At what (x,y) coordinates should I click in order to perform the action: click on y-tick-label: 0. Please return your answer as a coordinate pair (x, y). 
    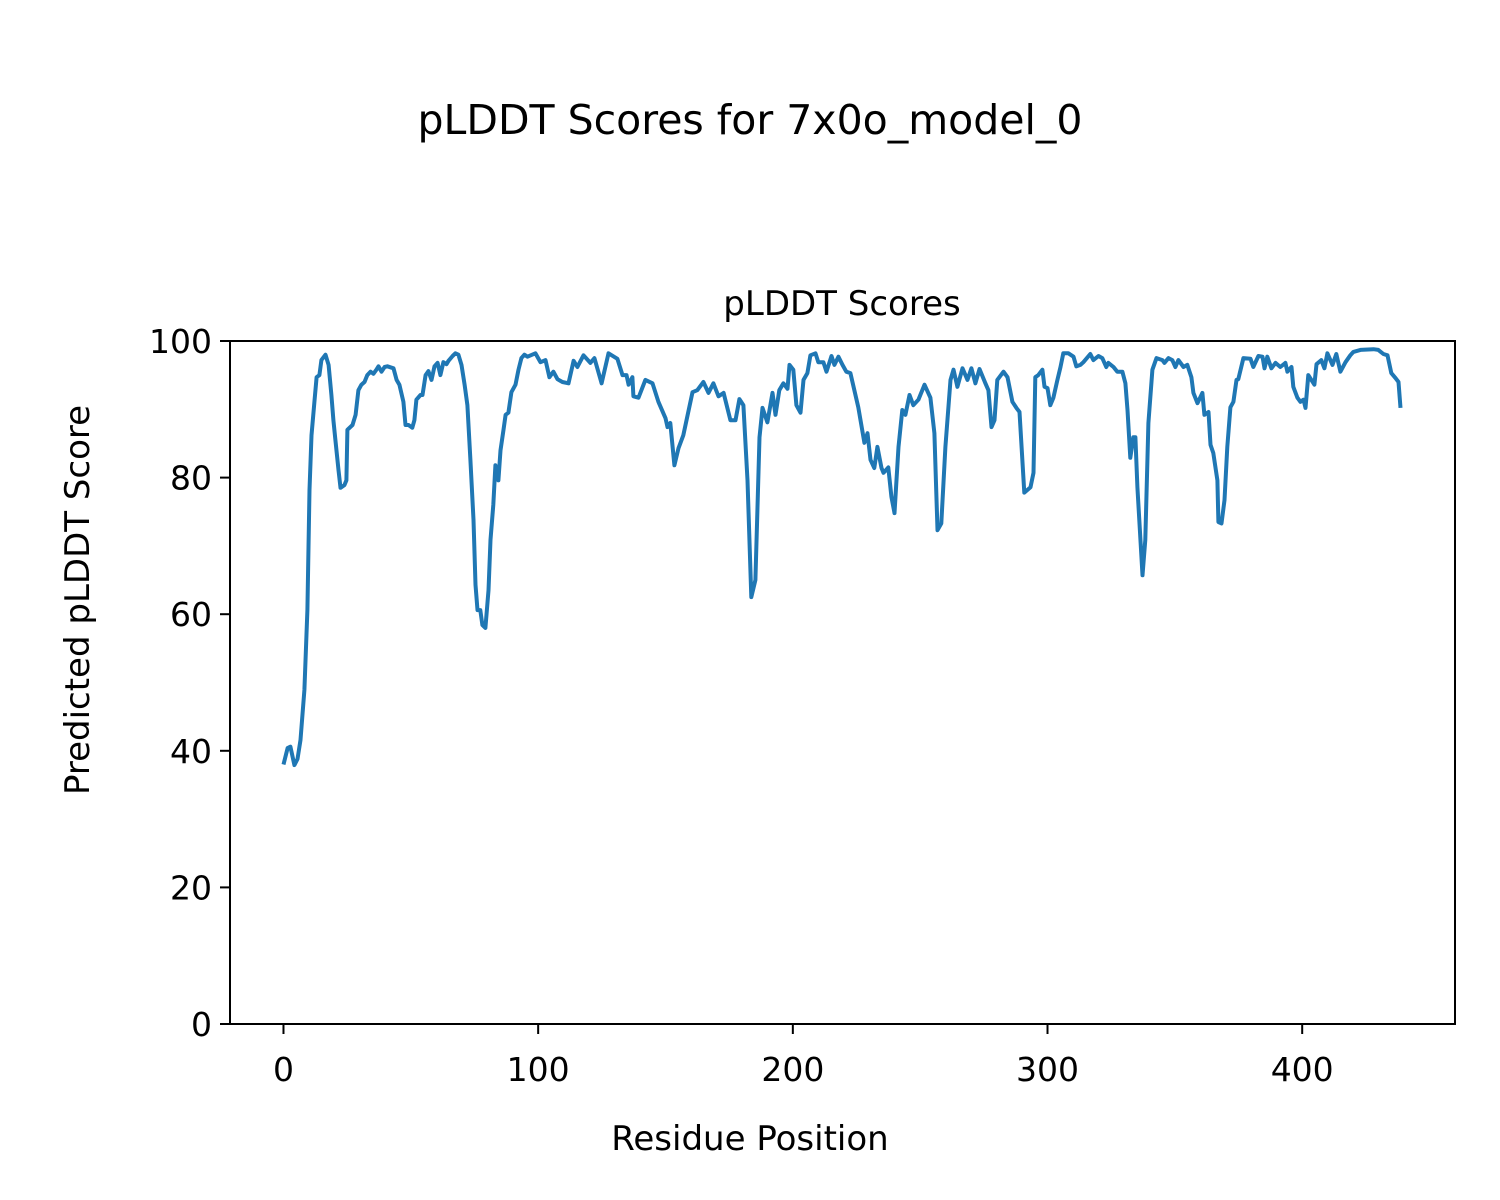
    Looking at the image, I should click on (201, 1024).